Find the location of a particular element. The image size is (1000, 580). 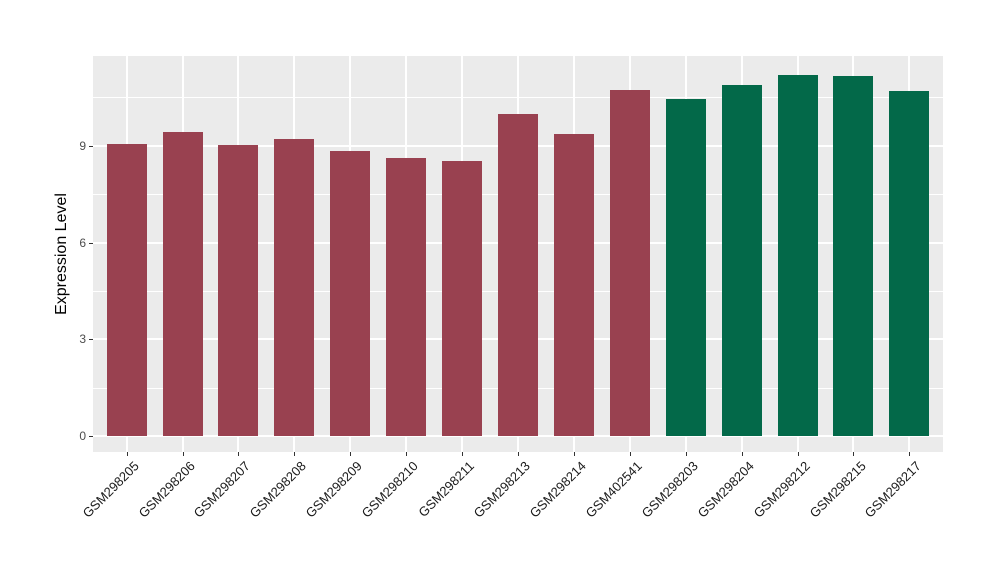

bar-GSM298204 is located at coordinates (741, 260).